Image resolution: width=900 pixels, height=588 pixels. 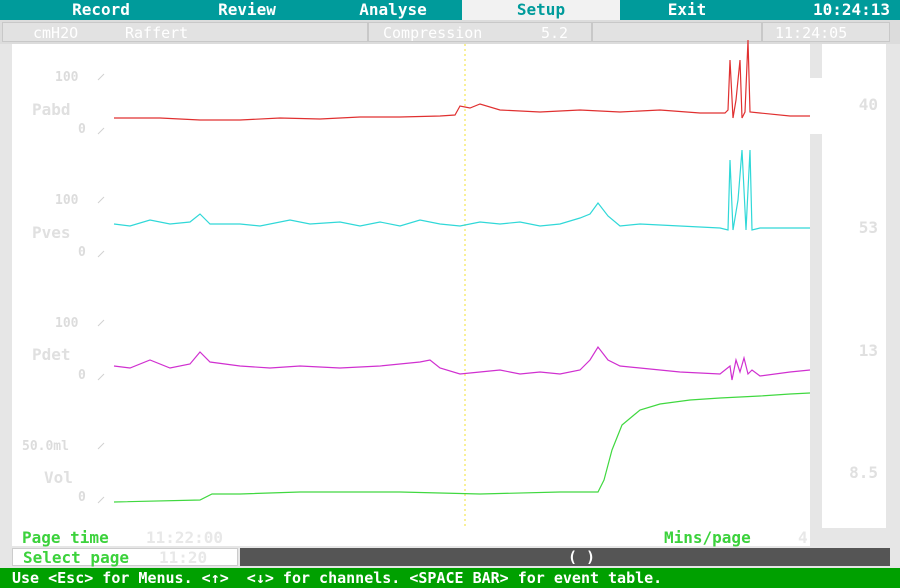 I want to click on select-page-field: Select page 11:20, so click(x=125, y=557).